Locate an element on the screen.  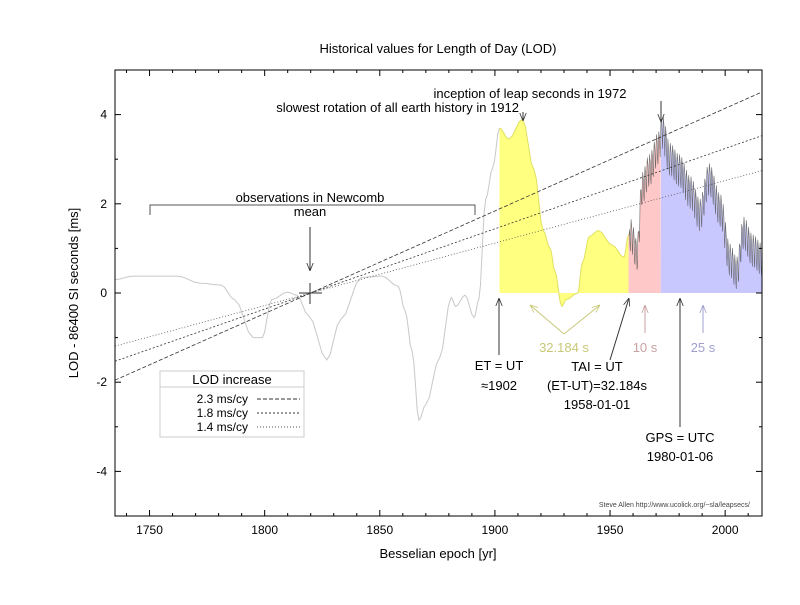
legend-label-1.8: 1.8 ms/cy is located at coordinates (222, 413).